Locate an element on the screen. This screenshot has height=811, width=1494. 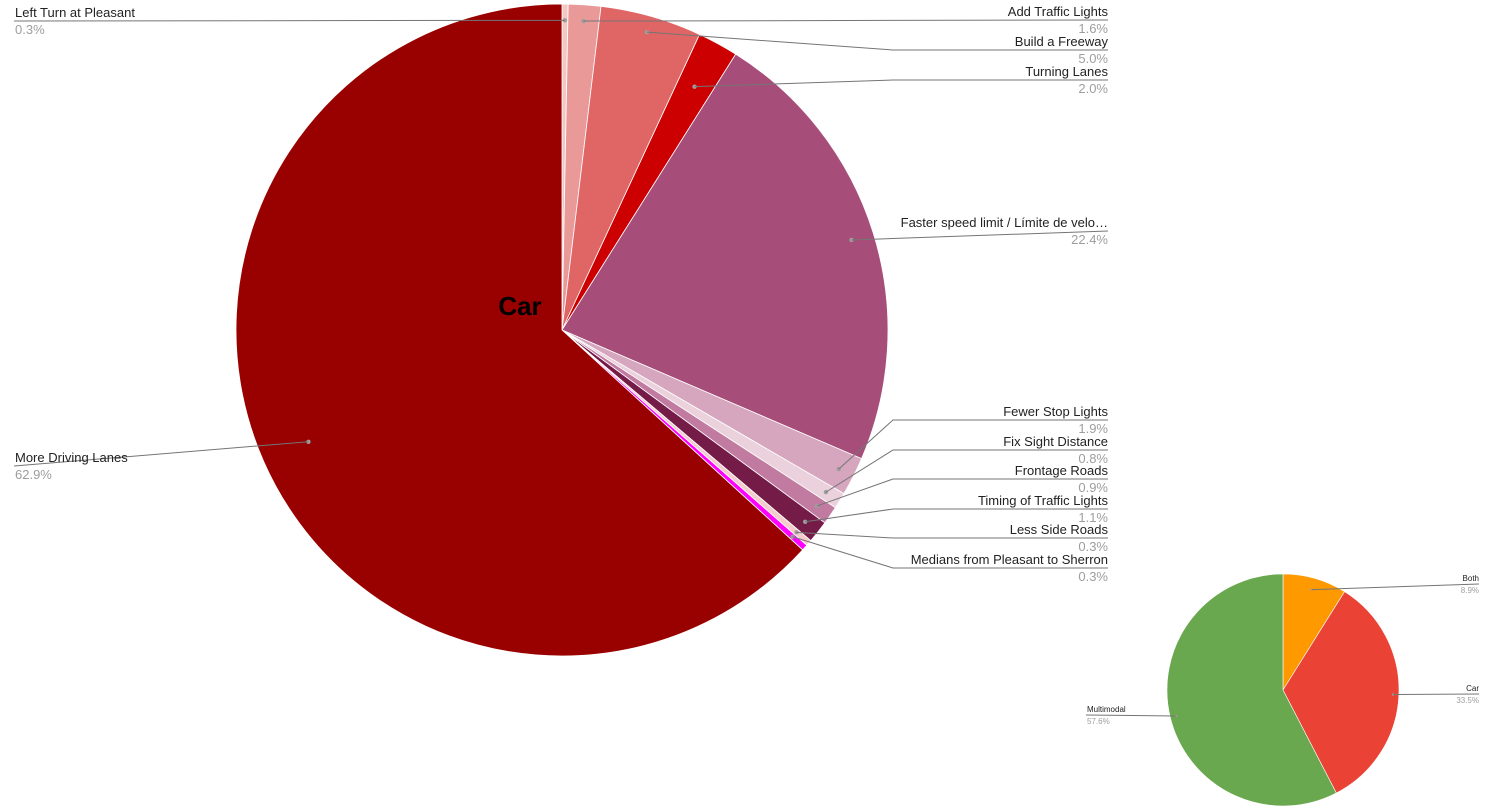
slice-label: Car is located at coordinates (1472, 688).